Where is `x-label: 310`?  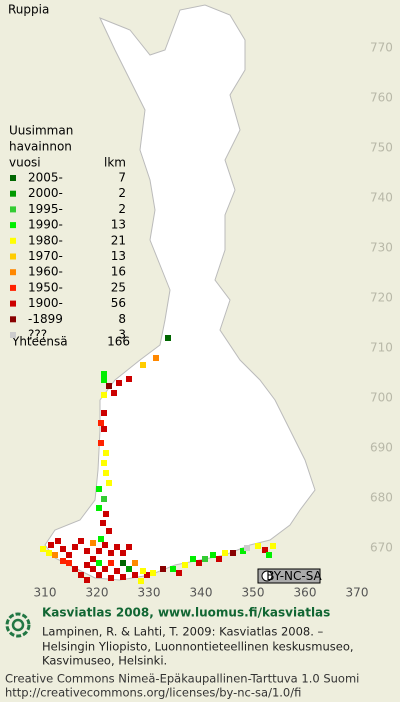 x-label: 310 is located at coordinates (45, 593).